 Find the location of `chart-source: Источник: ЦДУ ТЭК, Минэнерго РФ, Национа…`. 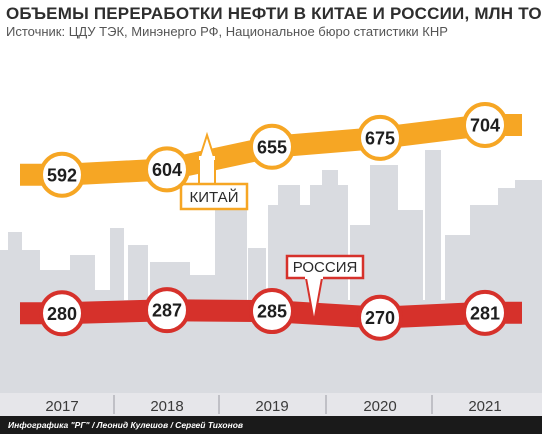

chart-source: Источник: ЦДУ ТЭК, Минэнерго РФ, Национа… is located at coordinates (227, 31).